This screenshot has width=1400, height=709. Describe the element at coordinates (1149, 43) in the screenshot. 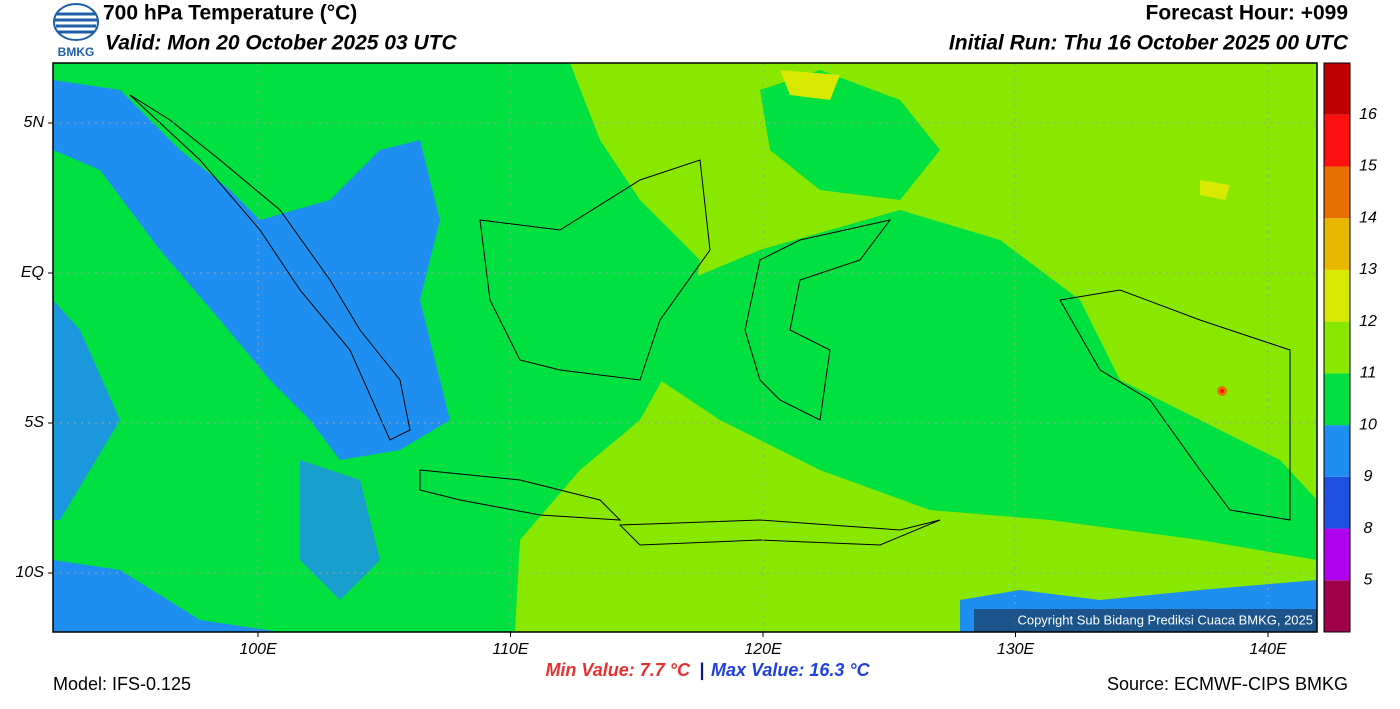

I see `initial-run: Initial Run: Thu 16 October 2025 00 UTC` at that location.